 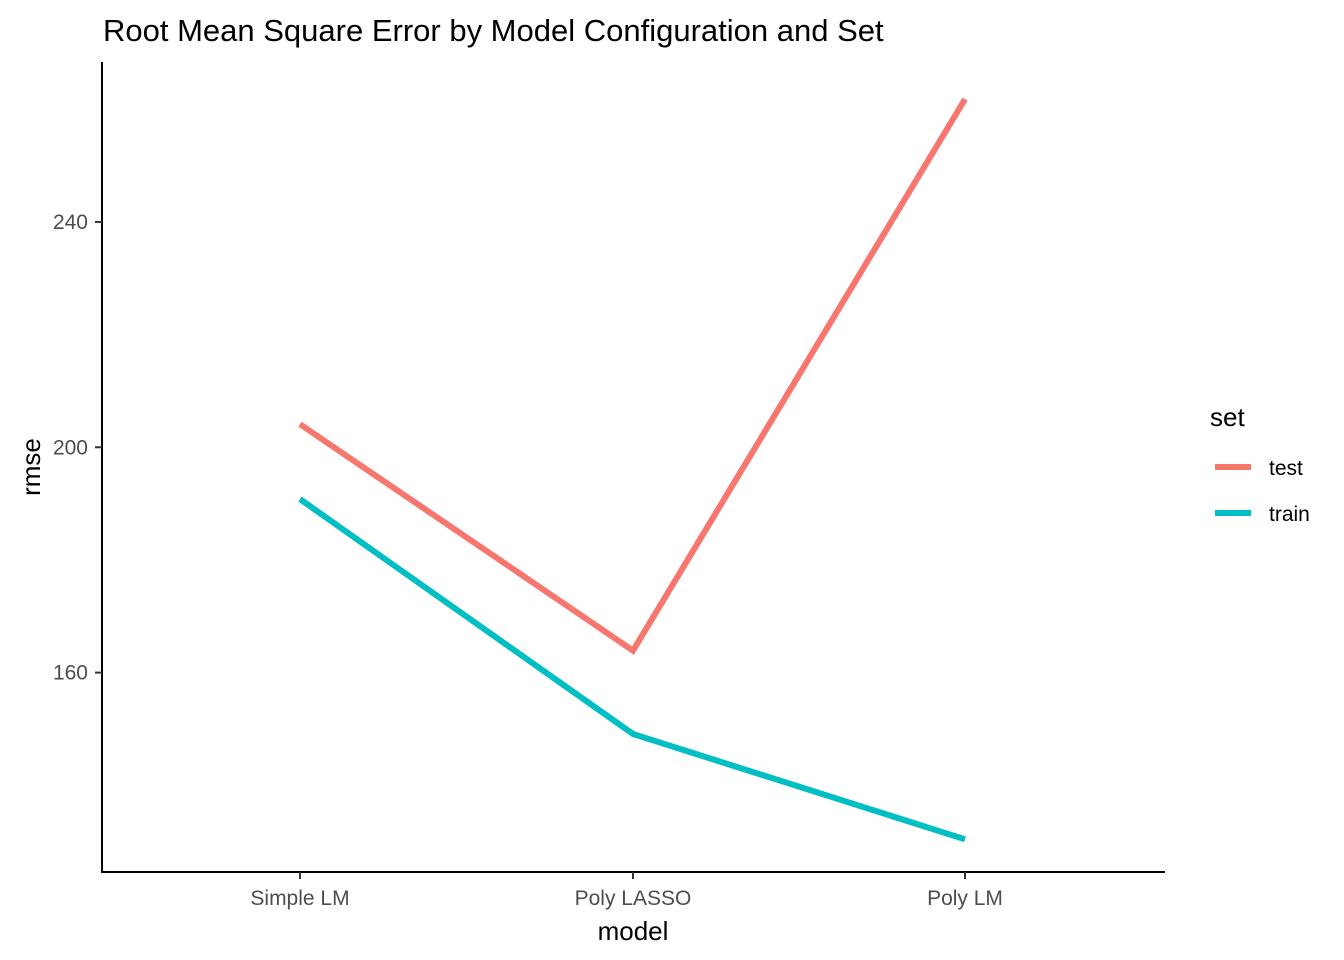 What do you see at coordinates (31, 467) in the screenshot?
I see `y-axis-title: rmse` at bounding box center [31, 467].